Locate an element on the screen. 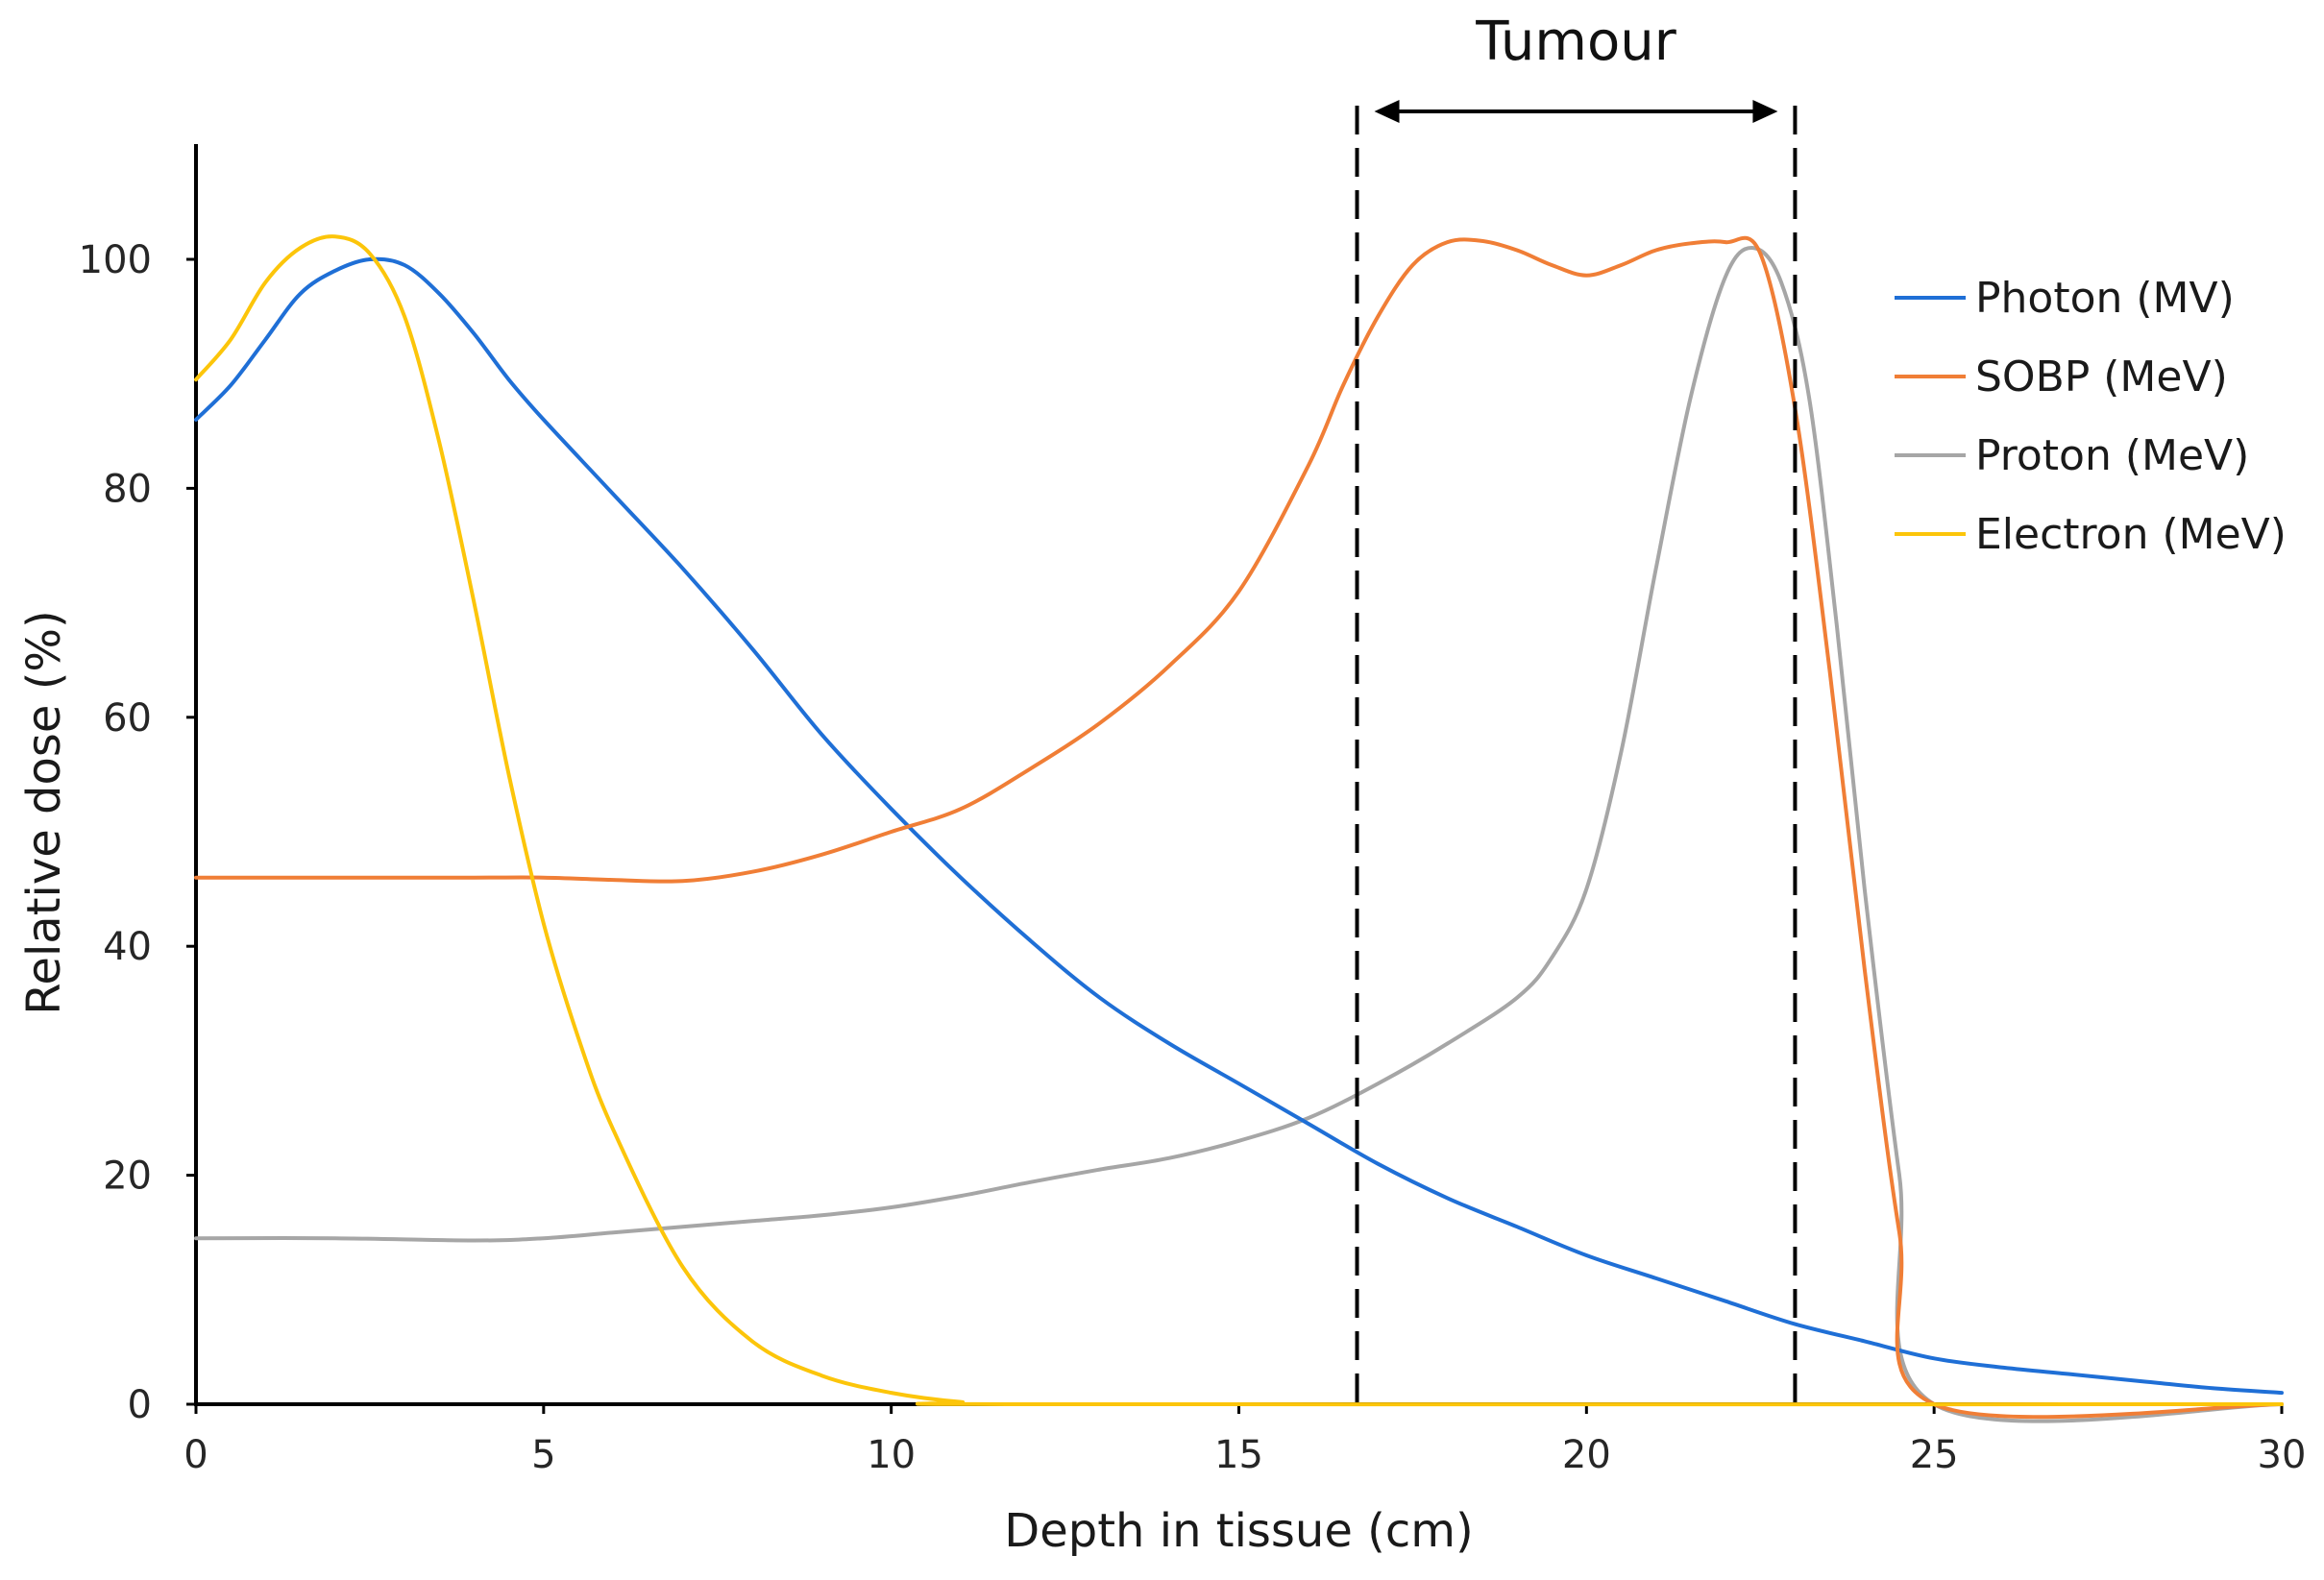 The width and height of the screenshot is (2324, 1580). x-tick-label: 20 is located at coordinates (1586, 1455).